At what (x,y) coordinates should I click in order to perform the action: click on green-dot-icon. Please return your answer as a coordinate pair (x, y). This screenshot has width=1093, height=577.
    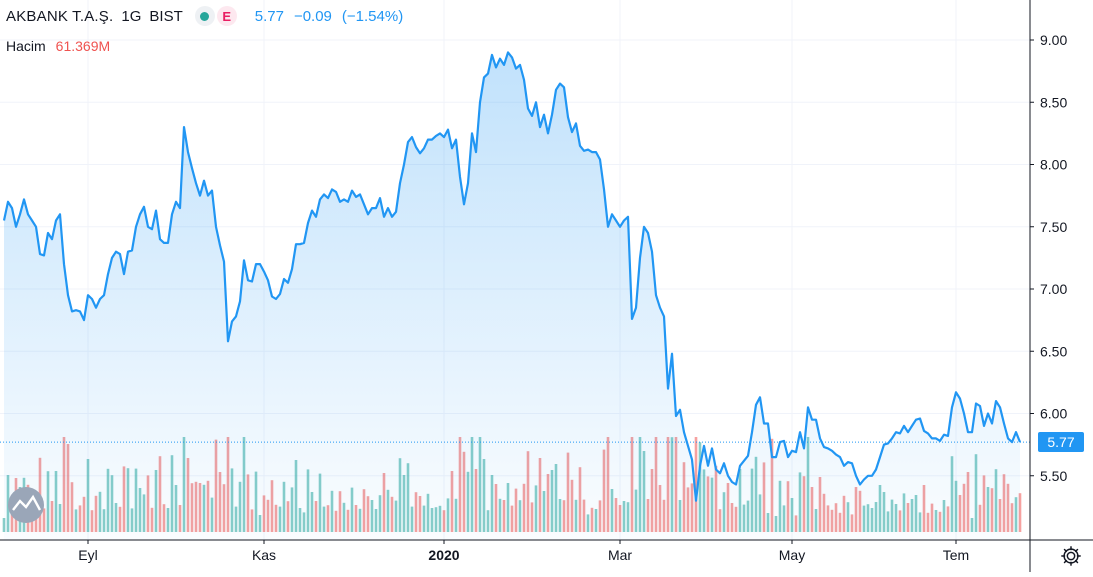
    Looking at the image, I should click on (204, 16).